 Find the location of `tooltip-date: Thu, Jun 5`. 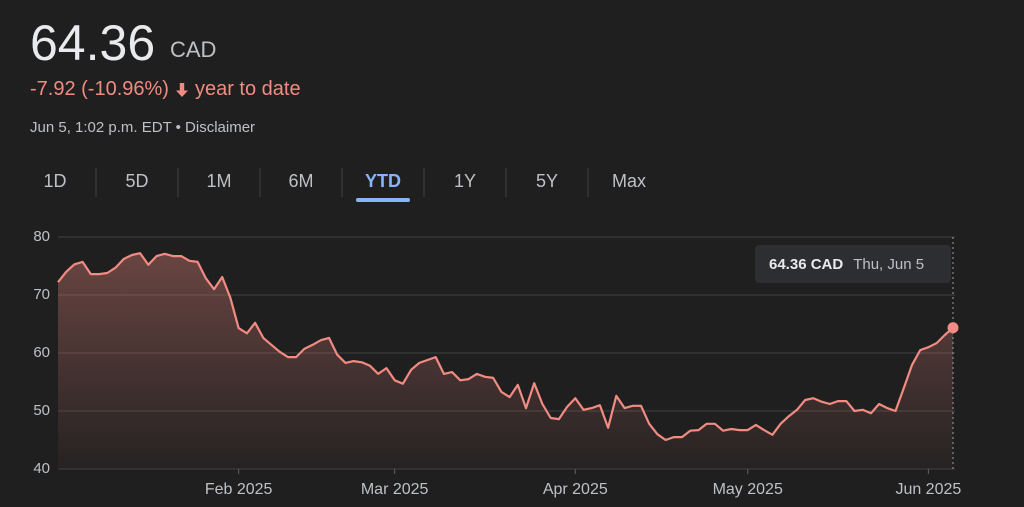

tooltip-date: Thu, Jun 5 is located at coordinates (889, 264).